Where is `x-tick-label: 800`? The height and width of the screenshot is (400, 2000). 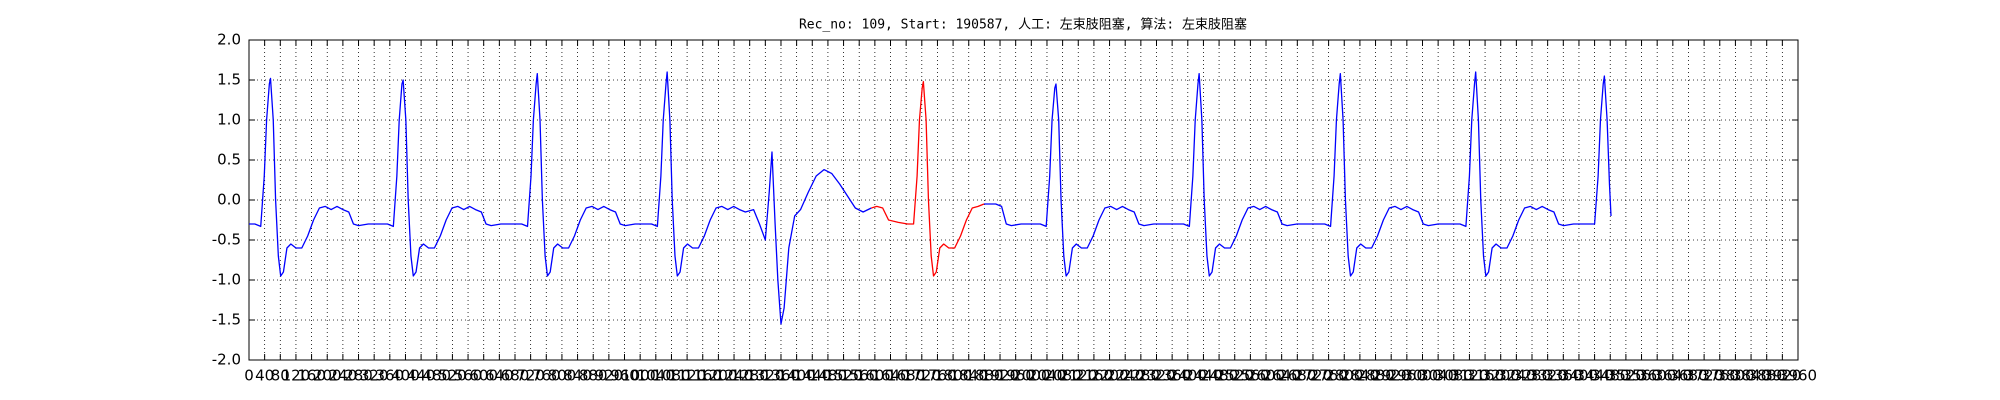
x-tick-label: 800 is located at coordinates (562, 376).